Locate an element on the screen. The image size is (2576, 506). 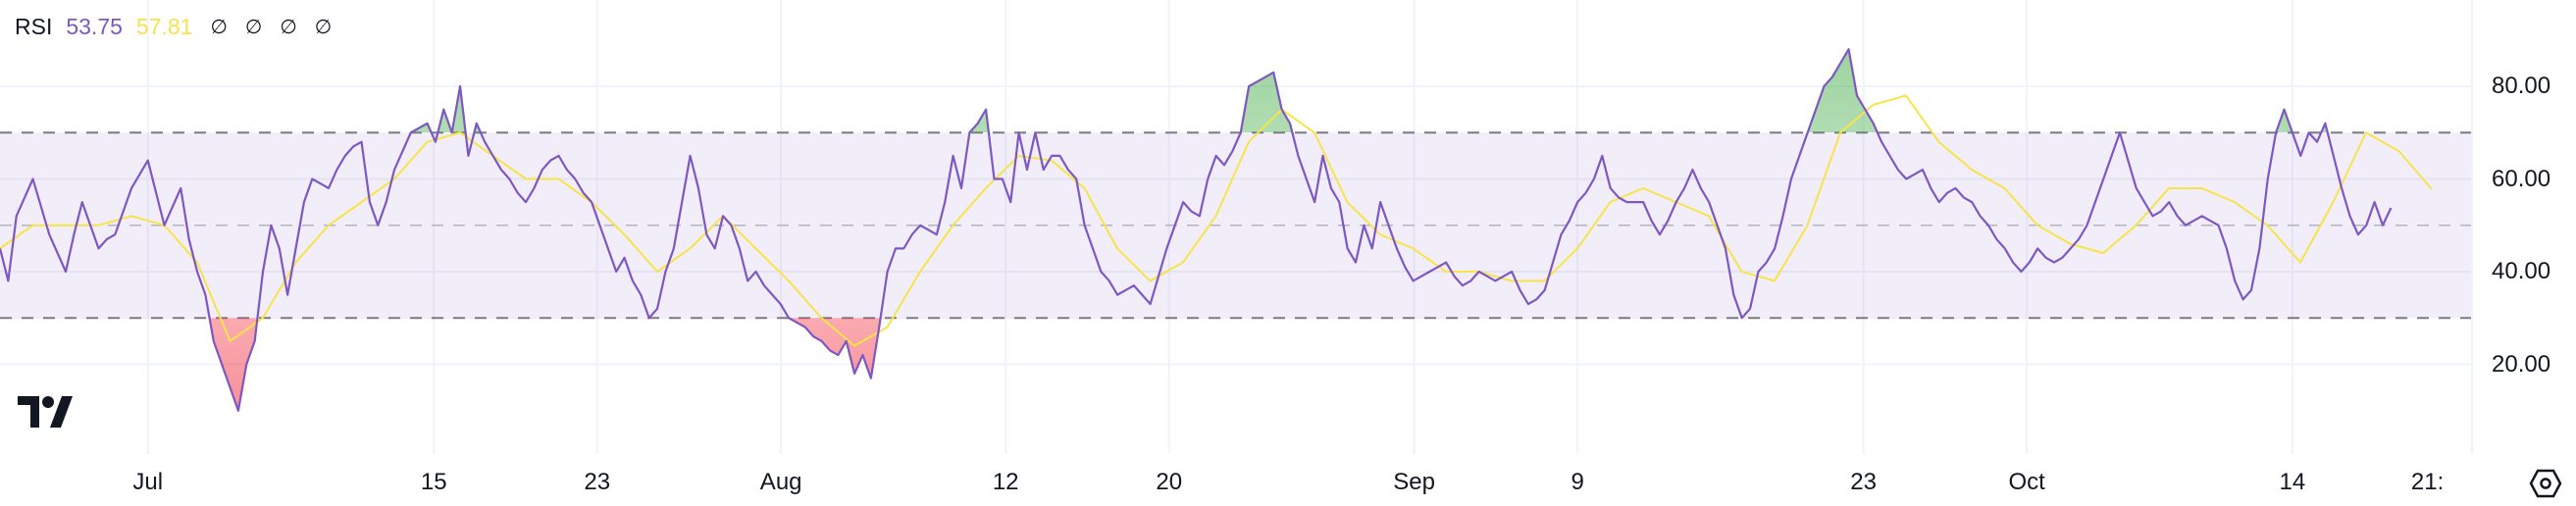
x-tick-label: 14 is located at coordinates (2292, 482).